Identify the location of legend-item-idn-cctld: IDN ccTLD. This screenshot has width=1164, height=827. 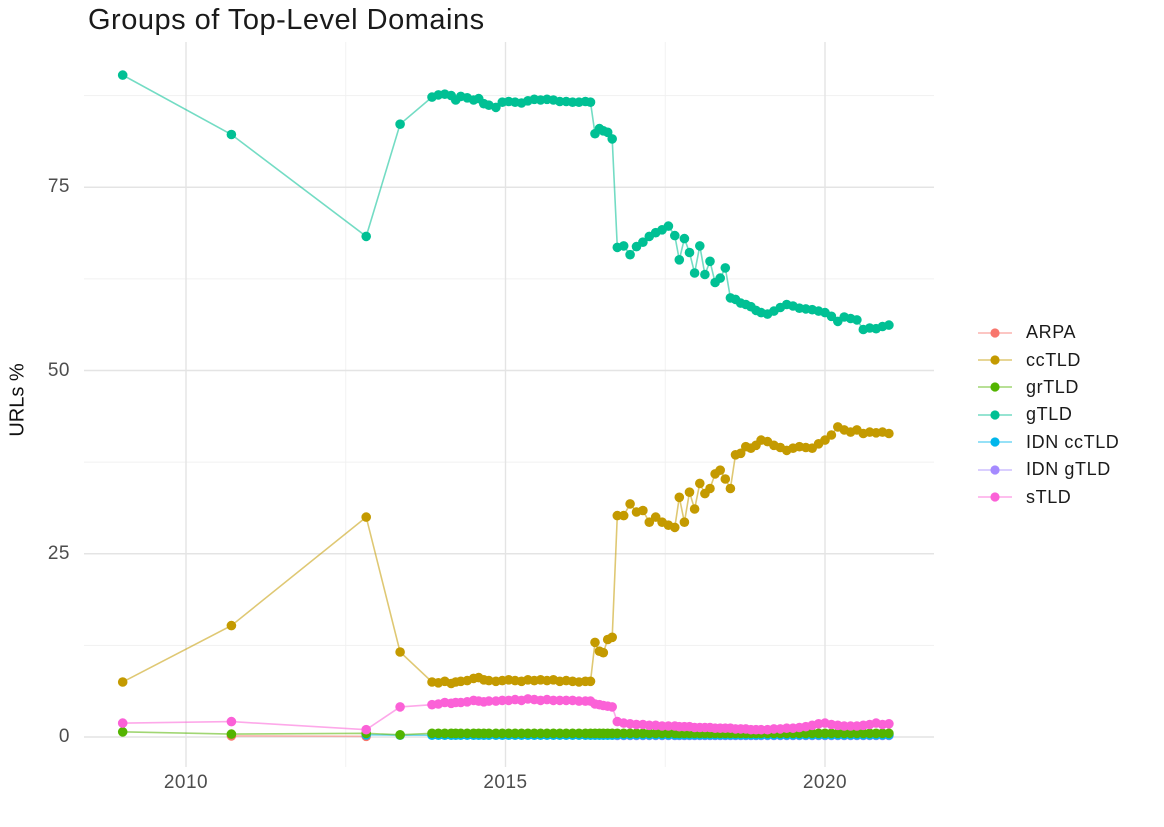
(1048, 442).